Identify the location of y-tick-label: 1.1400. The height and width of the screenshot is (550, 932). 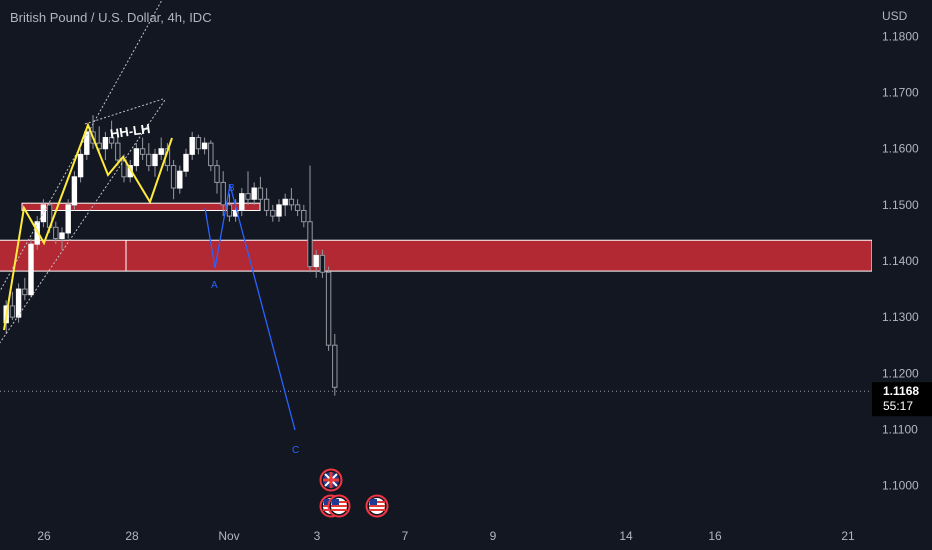
(900, 261).